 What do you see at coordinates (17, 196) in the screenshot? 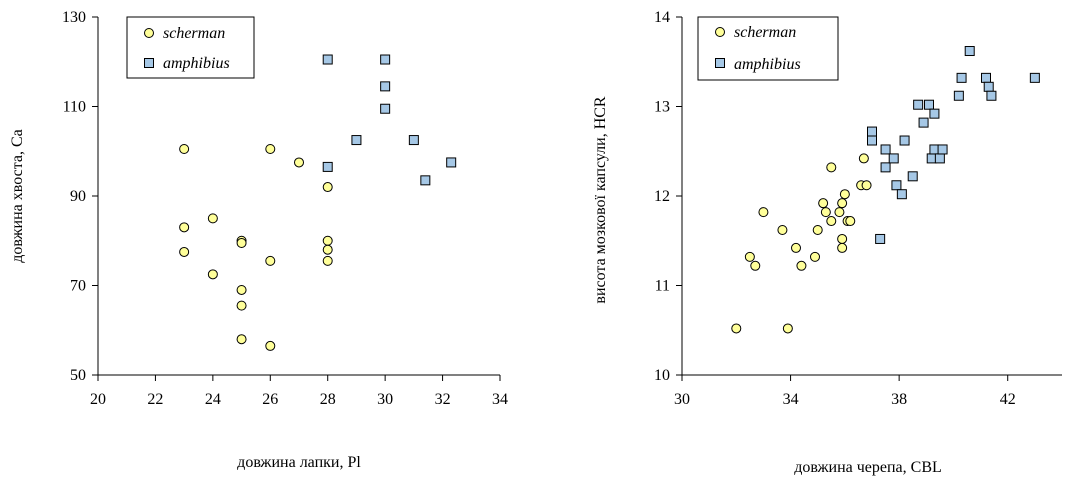
I see `chart-1-y-axis-label: довжина хвоста, Ca` at bounding box center [17, 196].